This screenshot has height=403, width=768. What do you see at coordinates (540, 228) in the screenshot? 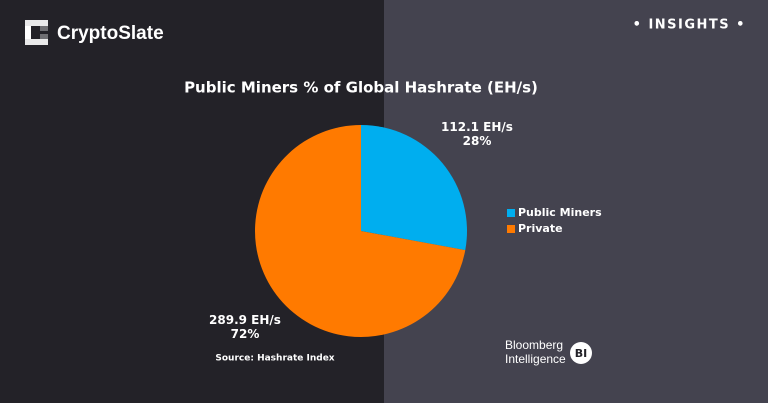
I see `legend-label: Private` at bounding box center [540, 228].